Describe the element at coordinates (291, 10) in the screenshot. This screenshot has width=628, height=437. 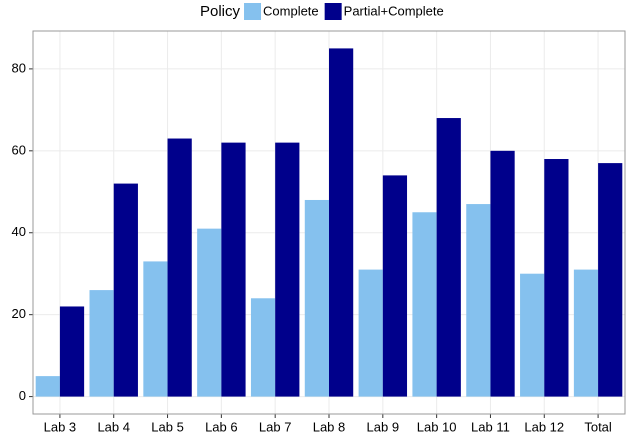
I see `legend-label: Complete` at that location.